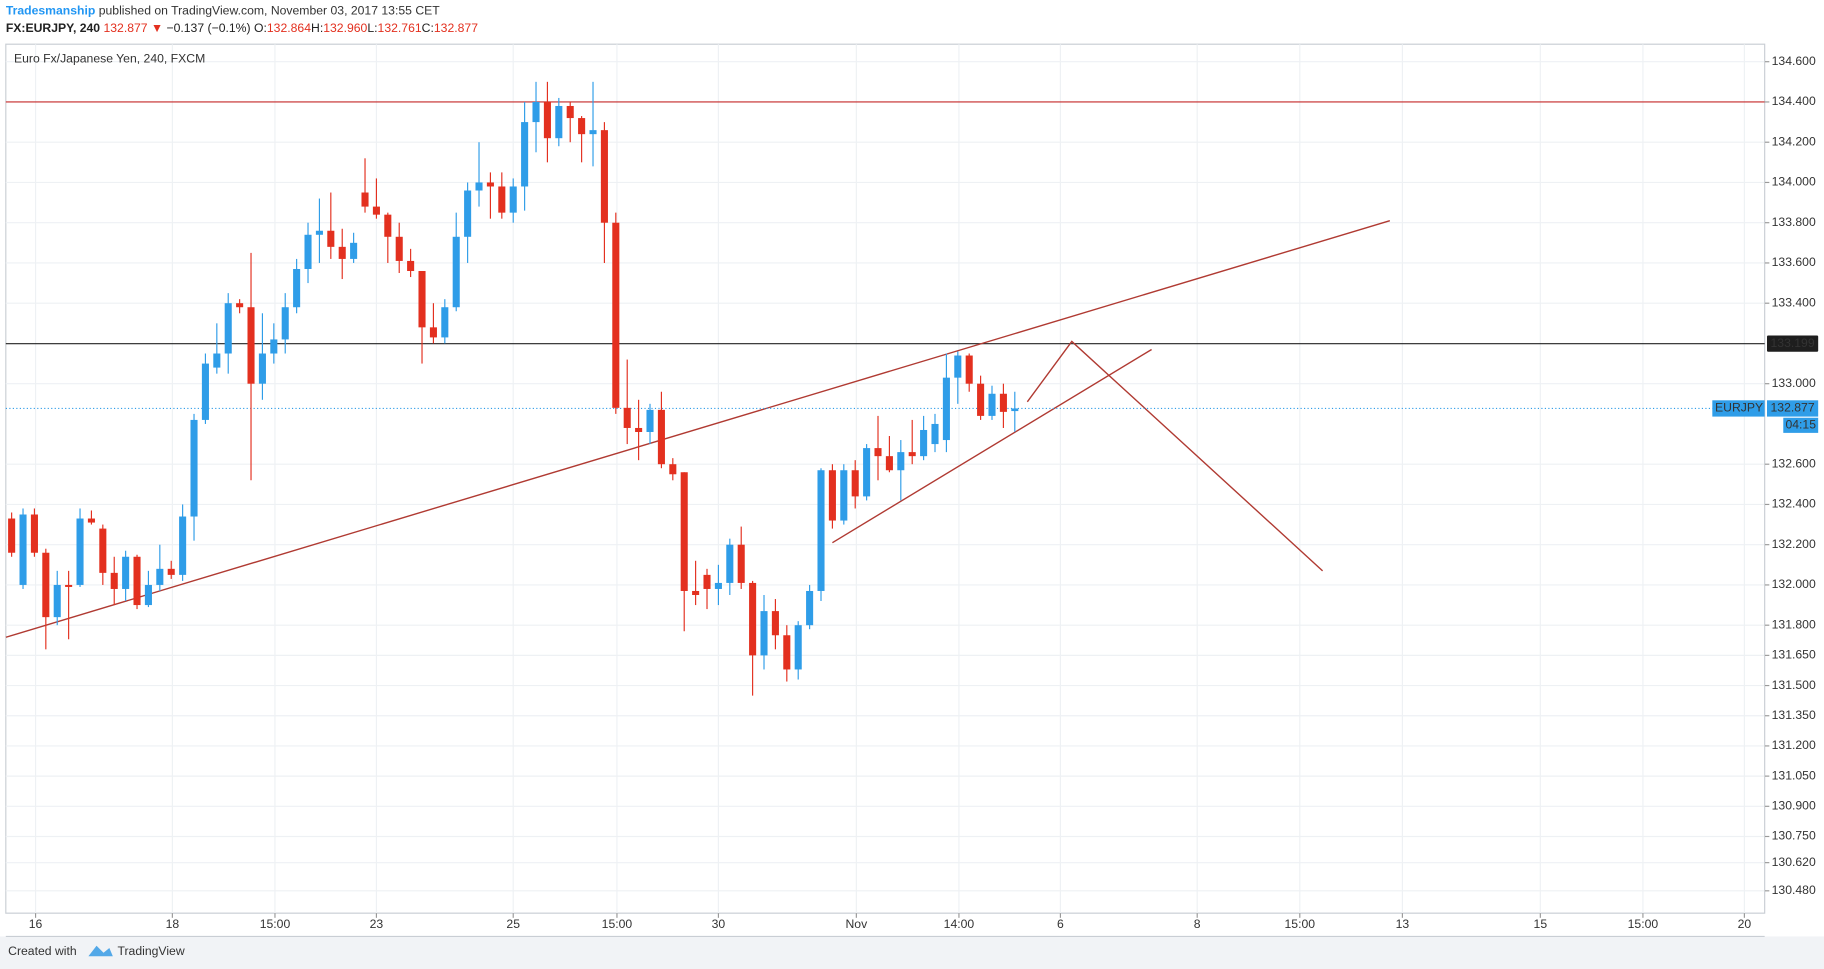 This screenshot has height=969, width=1824. I want to click on footer-brand: TradingView, so click(150, 951).